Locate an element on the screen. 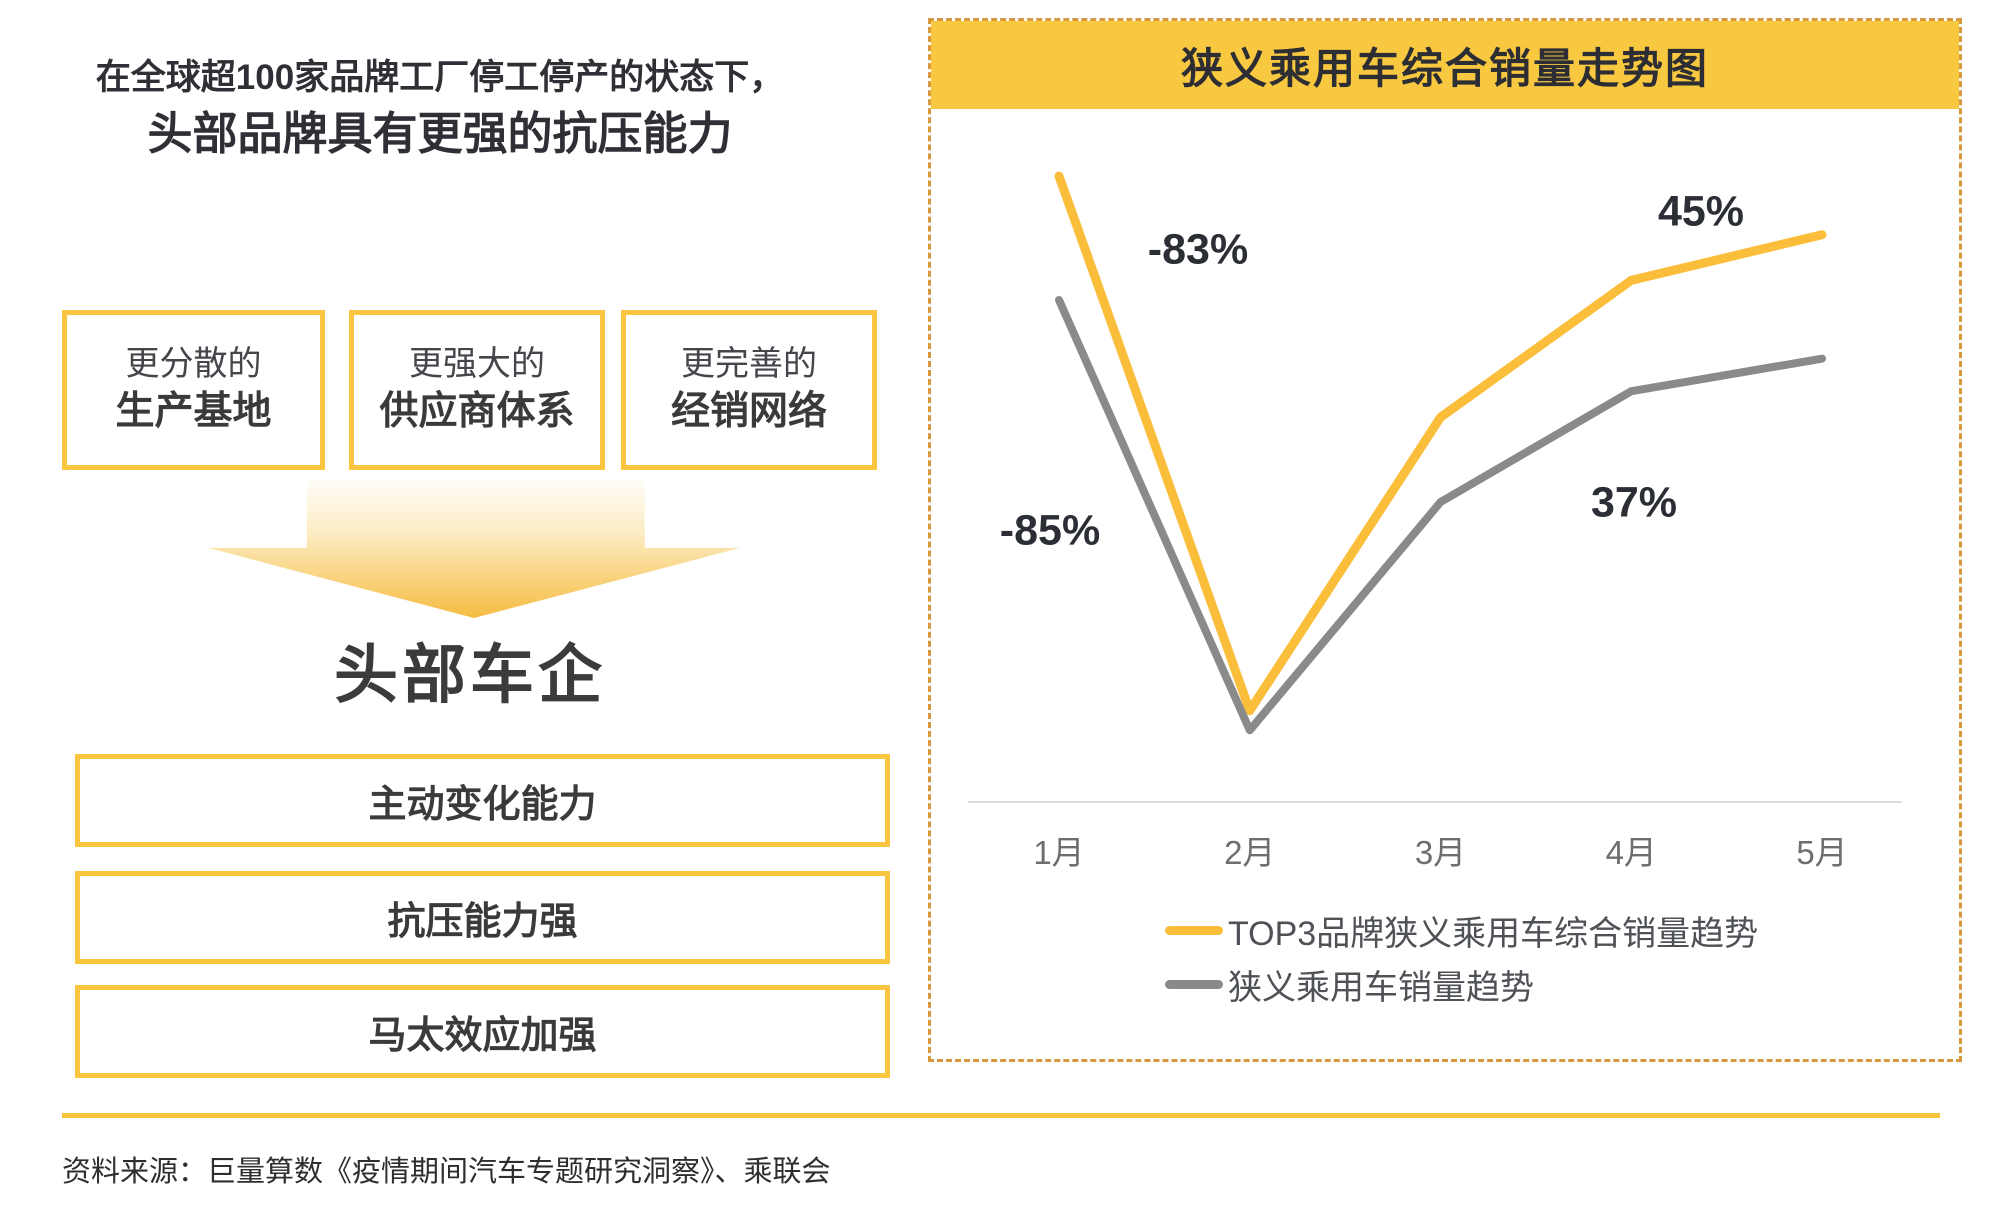  chart-title: 狭义乘用车综合销量走势图 is located at coordinates (1444, 68).